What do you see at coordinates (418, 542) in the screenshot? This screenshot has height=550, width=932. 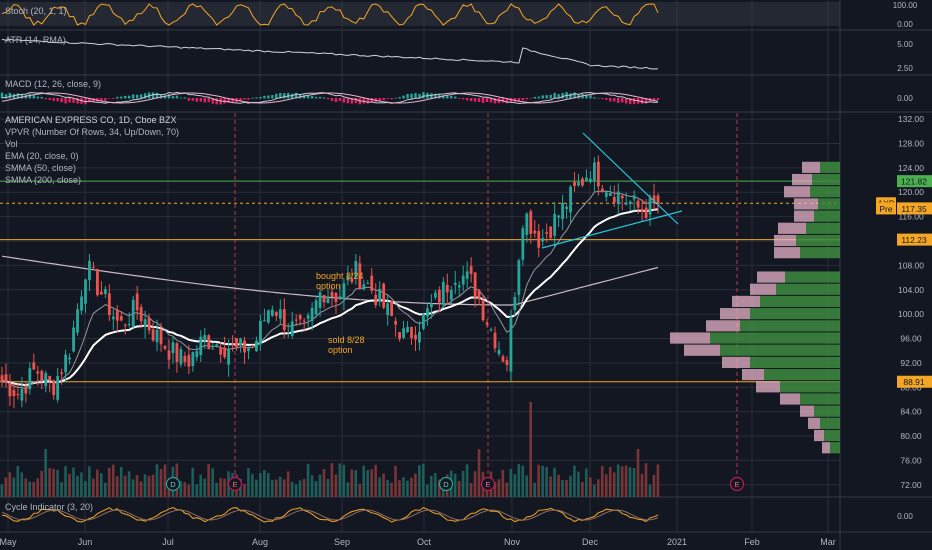 I see `time-axis: May Jun Jul Aug Sep Oct Nov Dec 2021 Feb Mar` at bounding box center [418, 542].